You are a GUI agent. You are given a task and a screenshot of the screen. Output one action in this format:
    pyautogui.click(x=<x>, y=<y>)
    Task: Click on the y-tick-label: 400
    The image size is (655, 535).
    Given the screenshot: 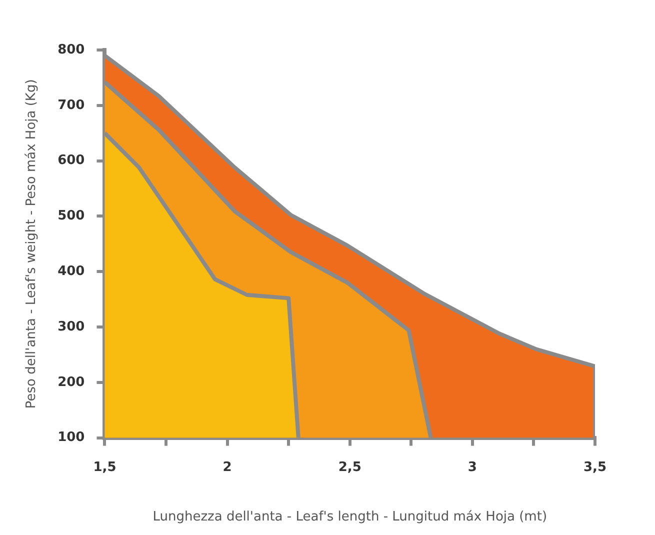 What is the action you would take?
    pyautogui.click(x=71, y=271)
    